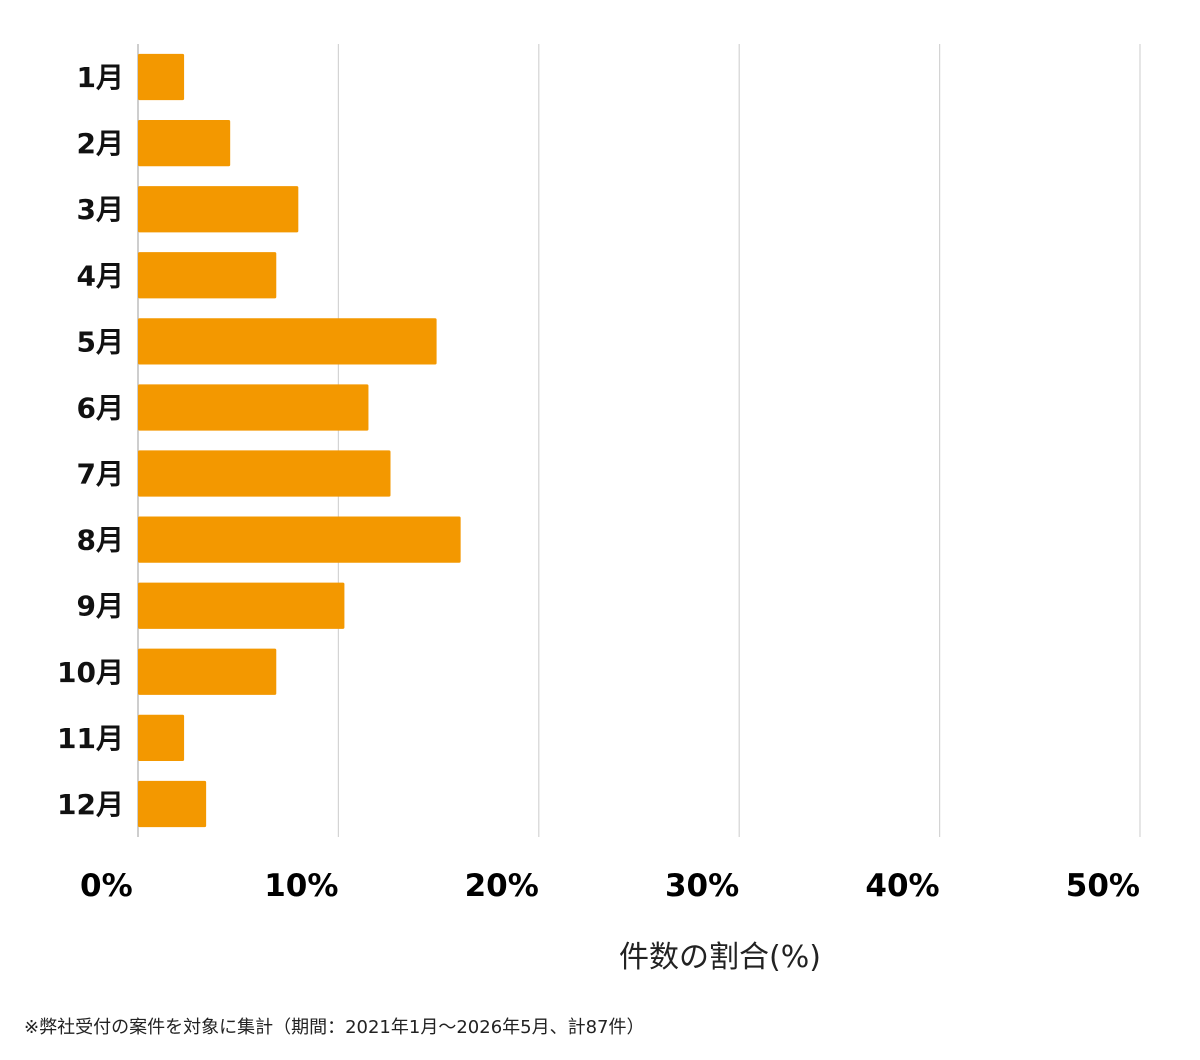  Describe the element at coordinates (100, 143) in the screenshot. I see `category-label: 2月` at that location.